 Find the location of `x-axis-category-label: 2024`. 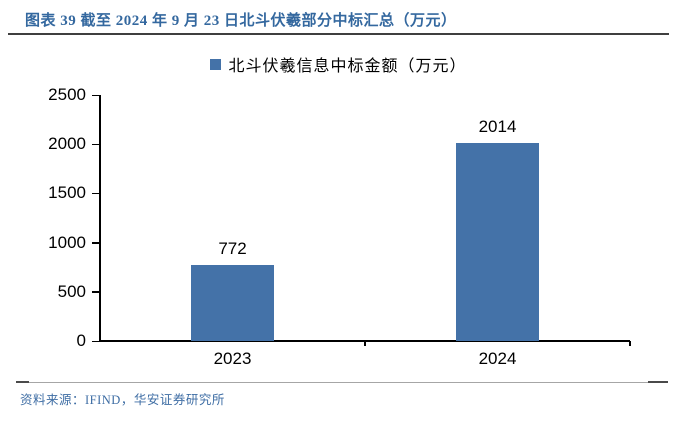

x-axis-category-label: 2024 is located at coordinates (497, 358).